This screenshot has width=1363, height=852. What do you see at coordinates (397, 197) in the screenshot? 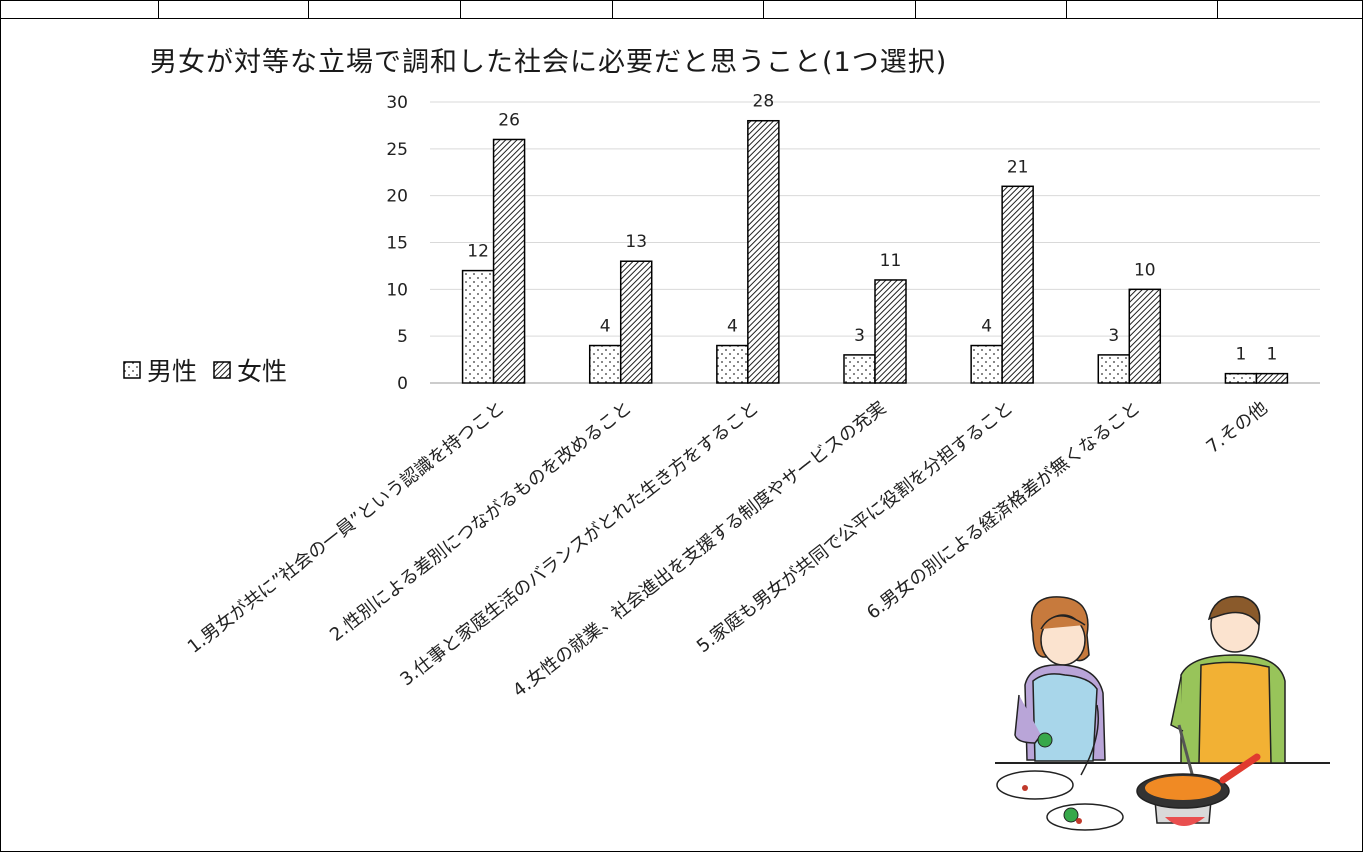
I see `y-tick-label: 20` at bounding box center [397, 197].